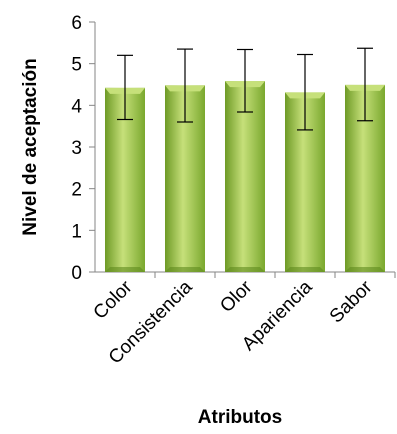  Describe the element at coordinates (76, 65) in the screenshot. I see `y-tick-label: 5` at that location.